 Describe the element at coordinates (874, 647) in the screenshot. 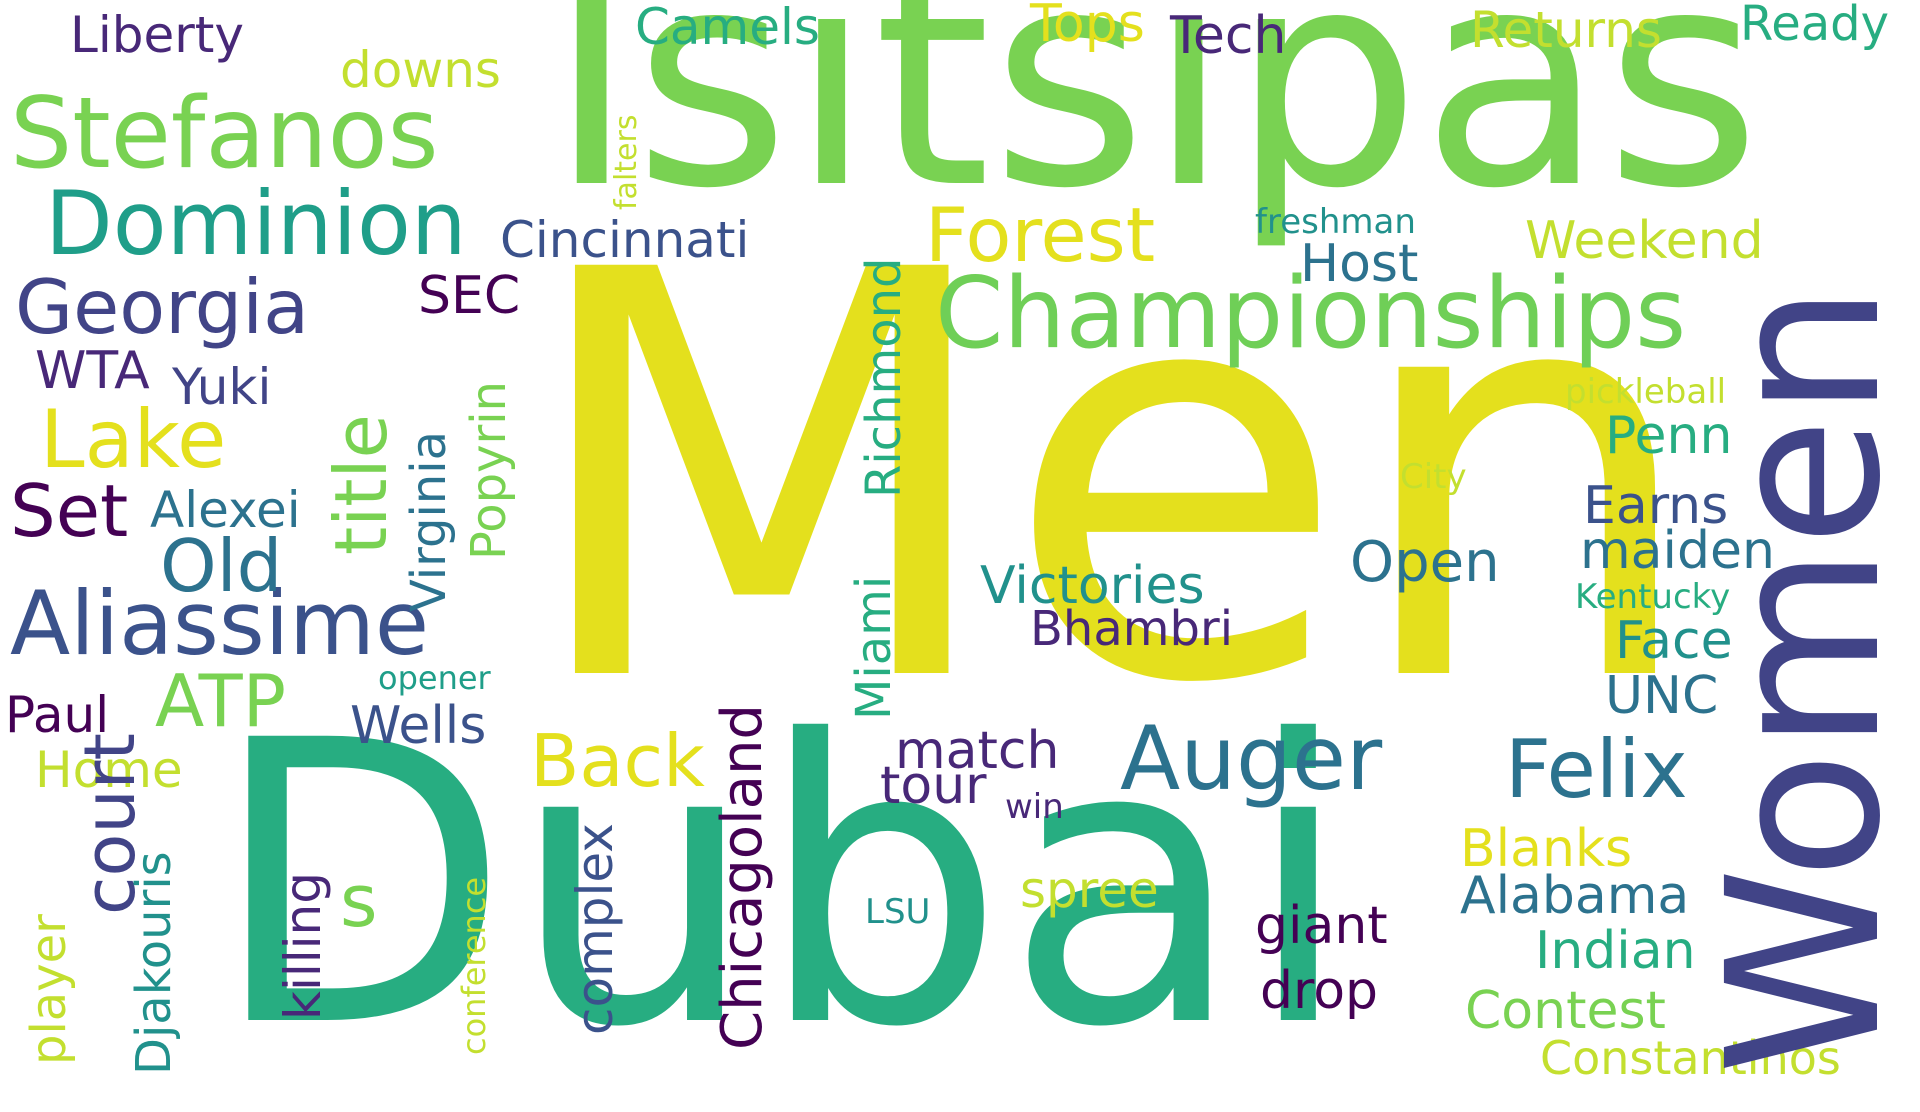

I see `word-miami: Miami` at that location.